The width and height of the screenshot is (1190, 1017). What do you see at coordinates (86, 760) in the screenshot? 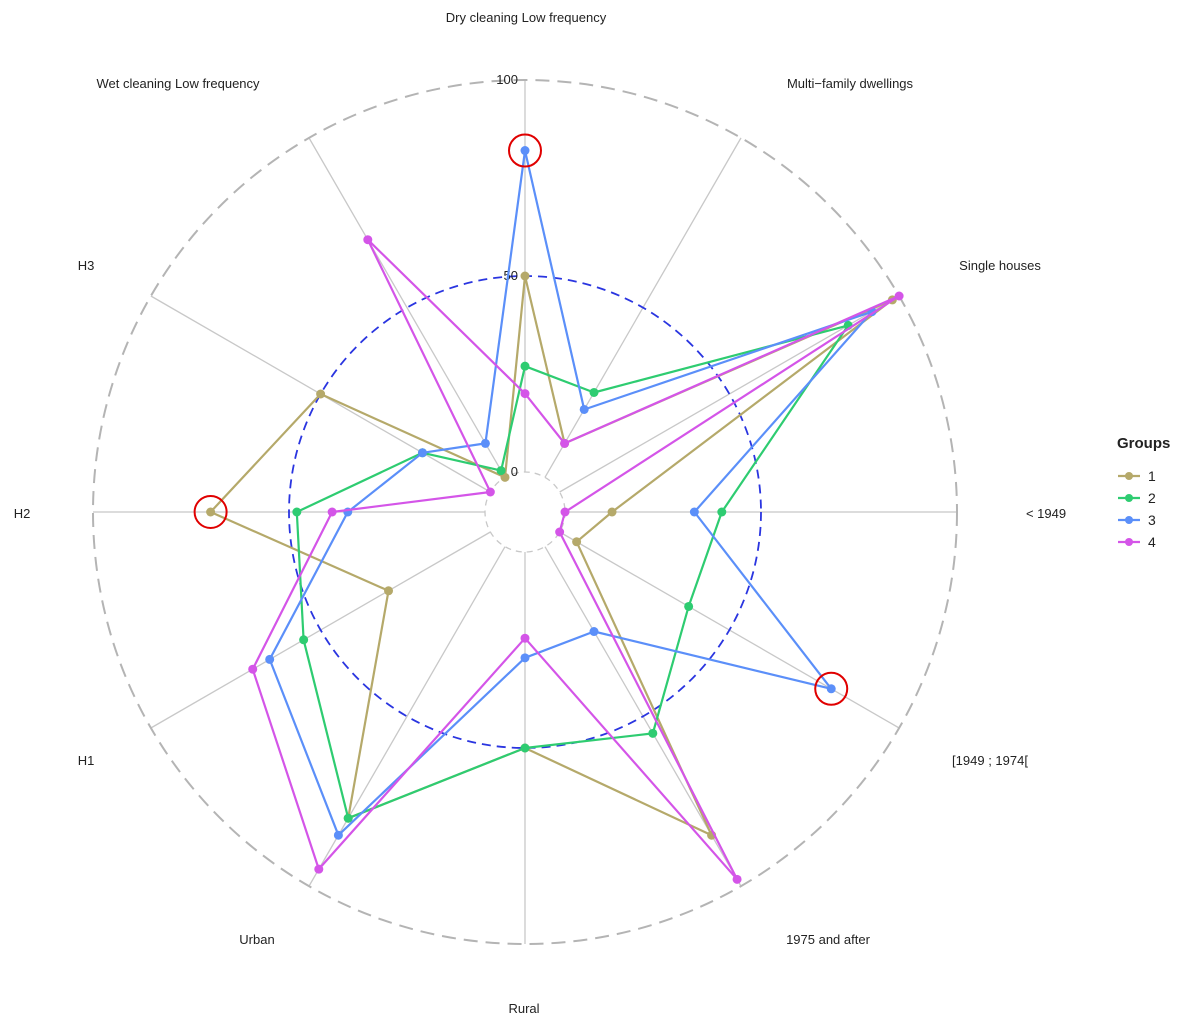
I see `axis-label: H1` at bounding box center [86, 760].